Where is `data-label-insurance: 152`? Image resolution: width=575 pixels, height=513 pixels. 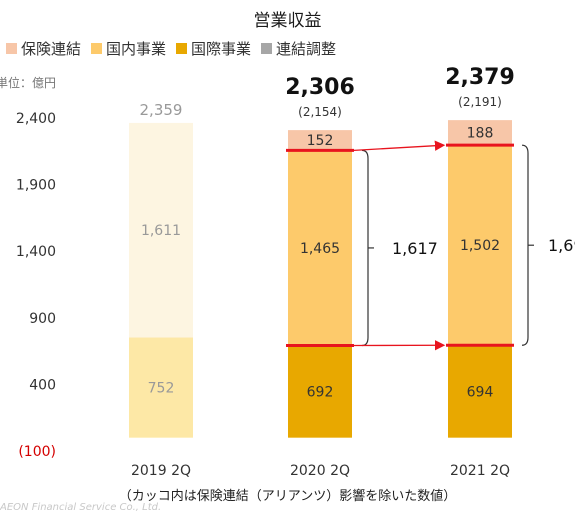
data-label-insurance: 152 is located at coordinates (320, 141).